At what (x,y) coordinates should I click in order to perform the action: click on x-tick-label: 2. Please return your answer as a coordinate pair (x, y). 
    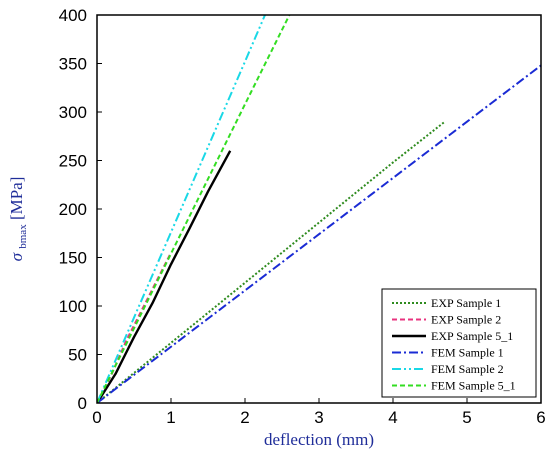
    Looking at the image, I should click on (244, 417).